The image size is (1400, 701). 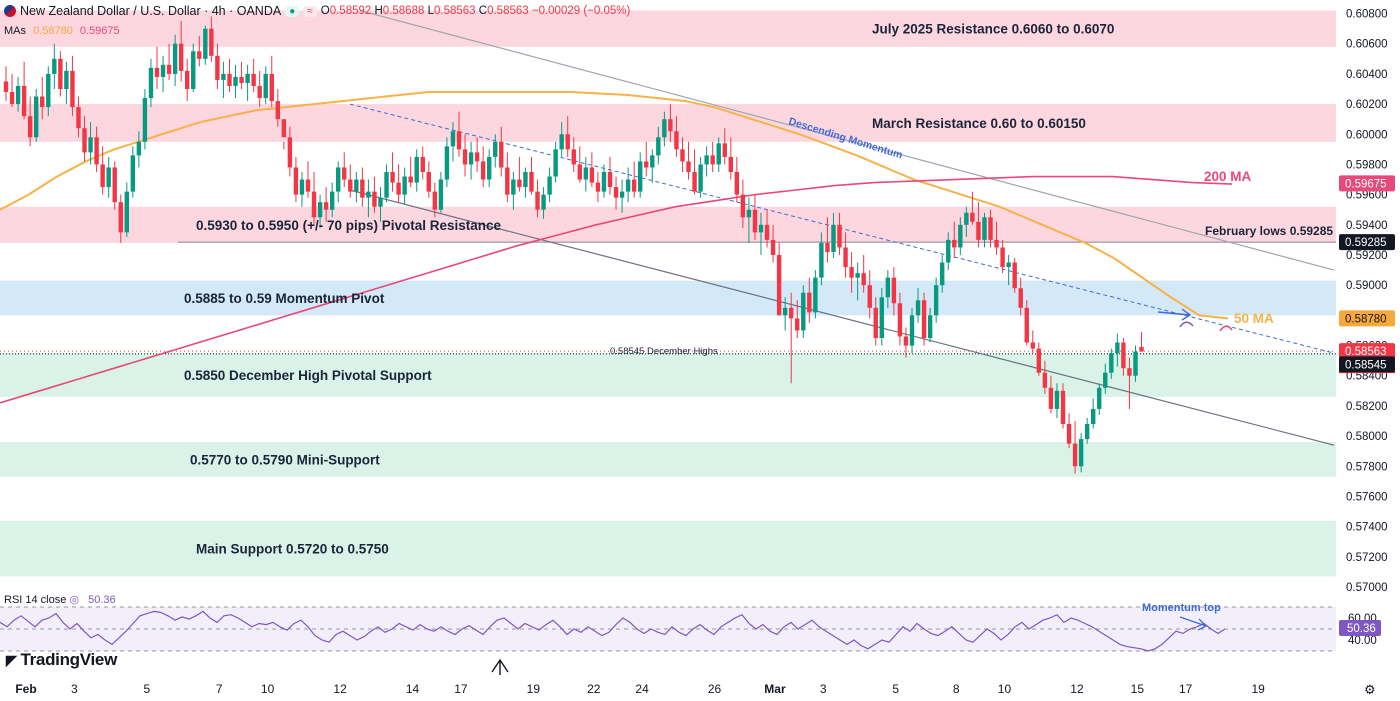 What do you see at coordinates (1367, 75) in the screenshot?
I see `y-tick-label: 0.60400` at bounding box center [1367, 75].